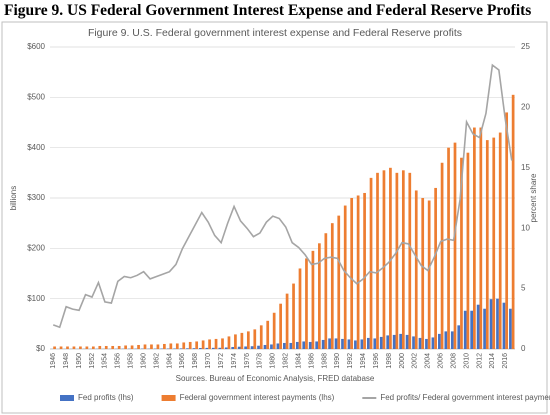 The width and height of the screenshot is (550, 415). I want to click on x-tick-label: 1990, so click(337, 361).